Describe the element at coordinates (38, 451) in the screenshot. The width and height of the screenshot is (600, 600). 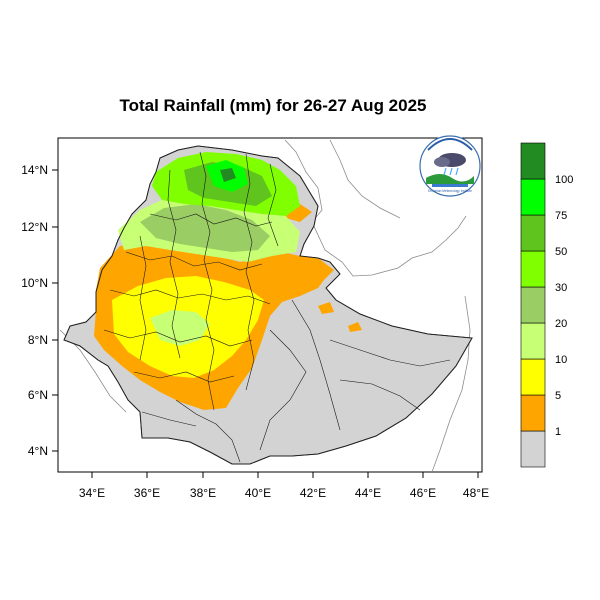
I see `y-tick-label: 4°N` at that location.